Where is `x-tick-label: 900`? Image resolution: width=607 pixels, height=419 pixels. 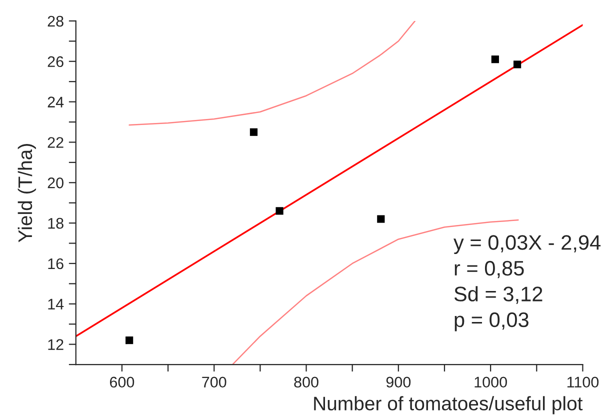 x-tick-label: 900 is located at coordinates (398, 382).